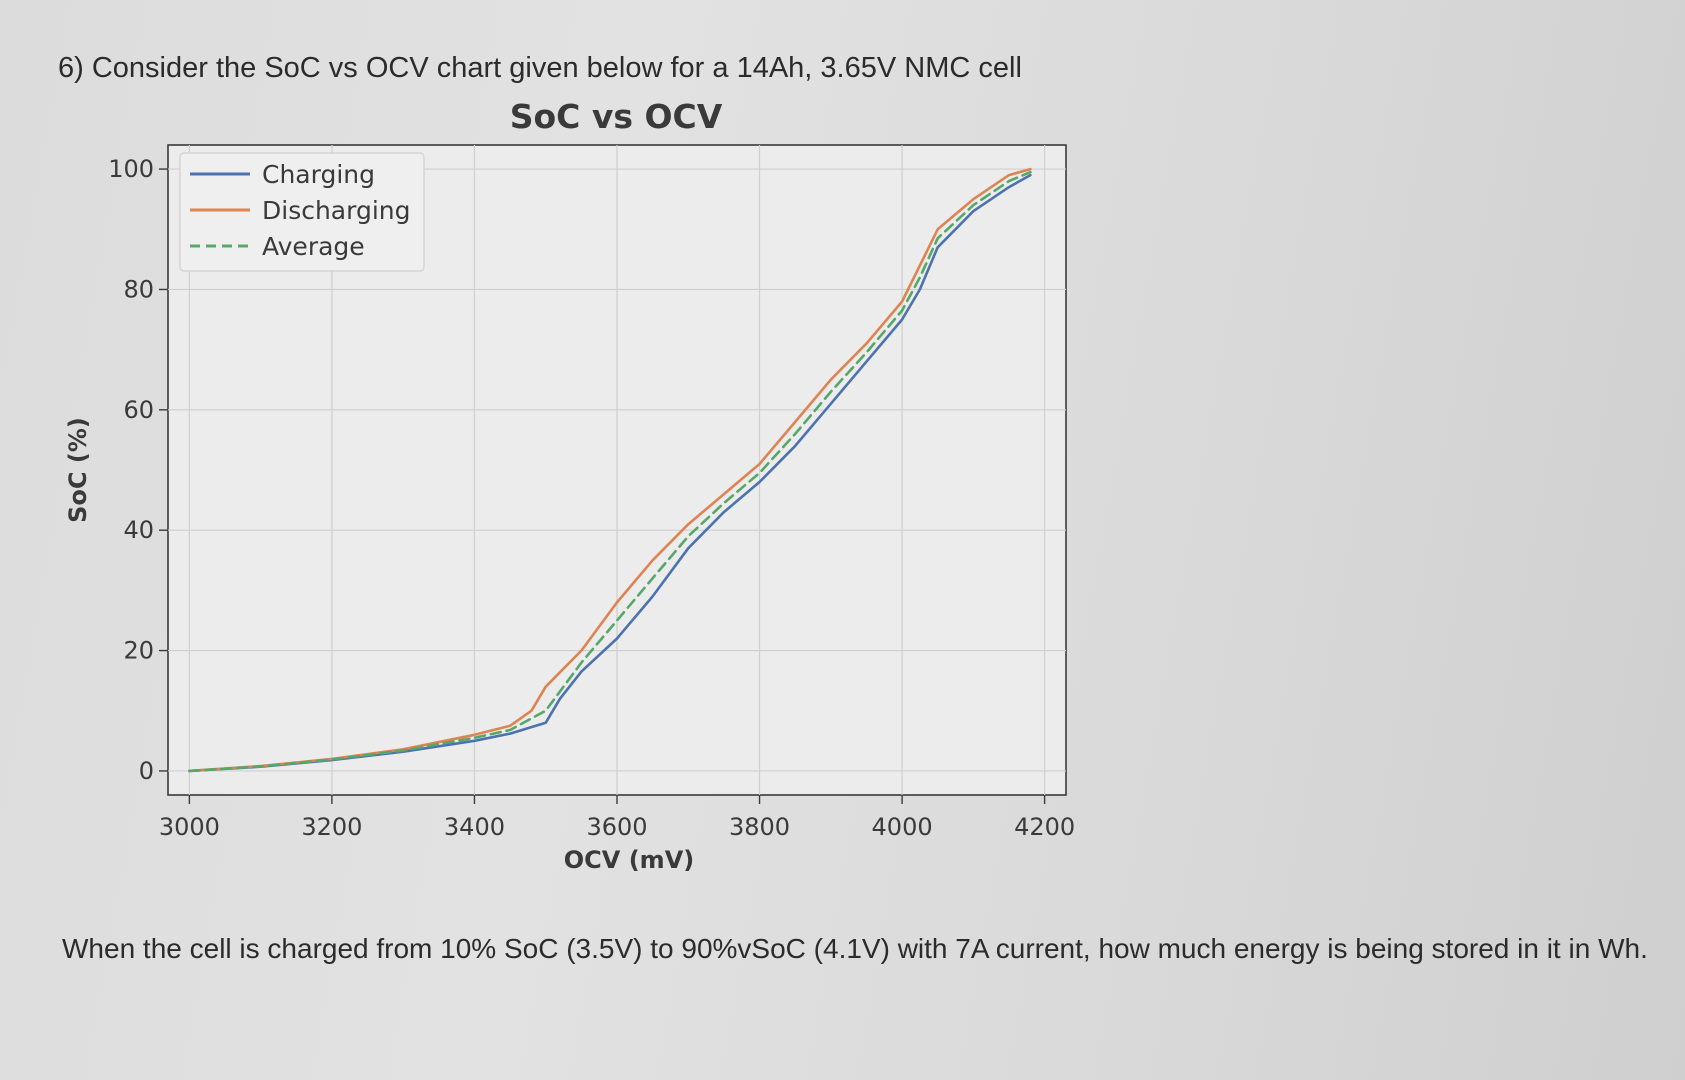 The width and height of the screenshot is (1685, 1080). I want to click on x-tick-label: 3000, so click(189, 827).